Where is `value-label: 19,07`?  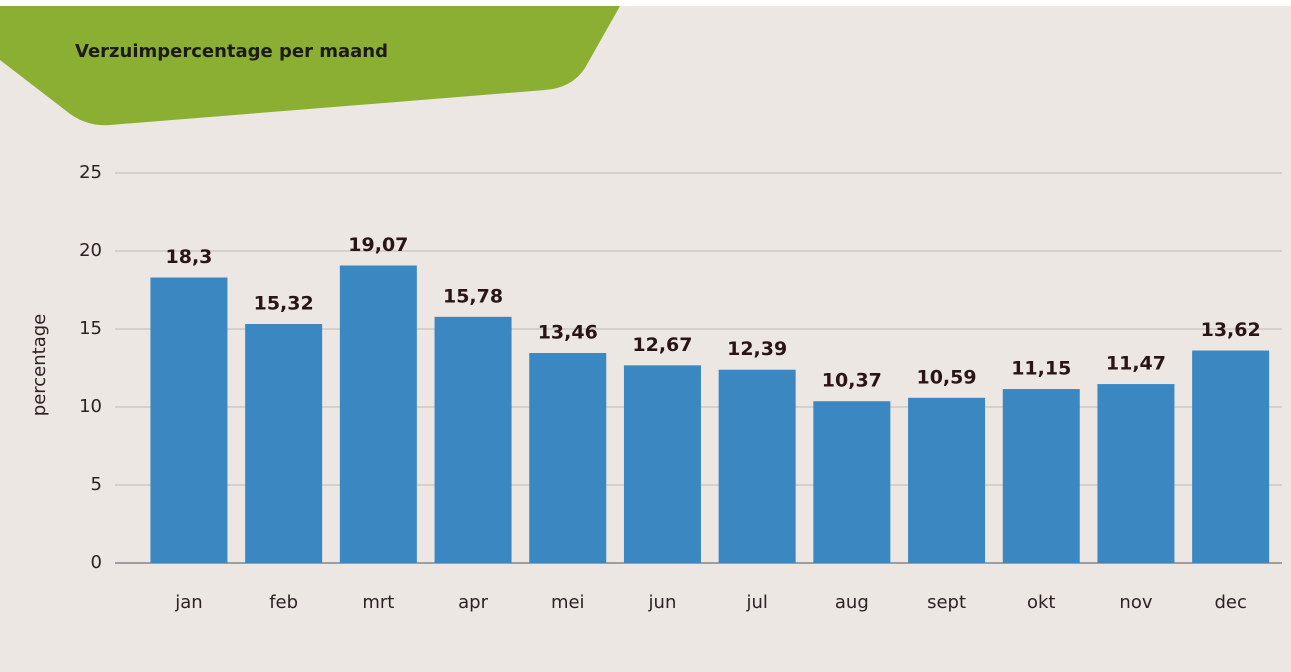
value-label: 19,07 is located at coordinates (378, 245).